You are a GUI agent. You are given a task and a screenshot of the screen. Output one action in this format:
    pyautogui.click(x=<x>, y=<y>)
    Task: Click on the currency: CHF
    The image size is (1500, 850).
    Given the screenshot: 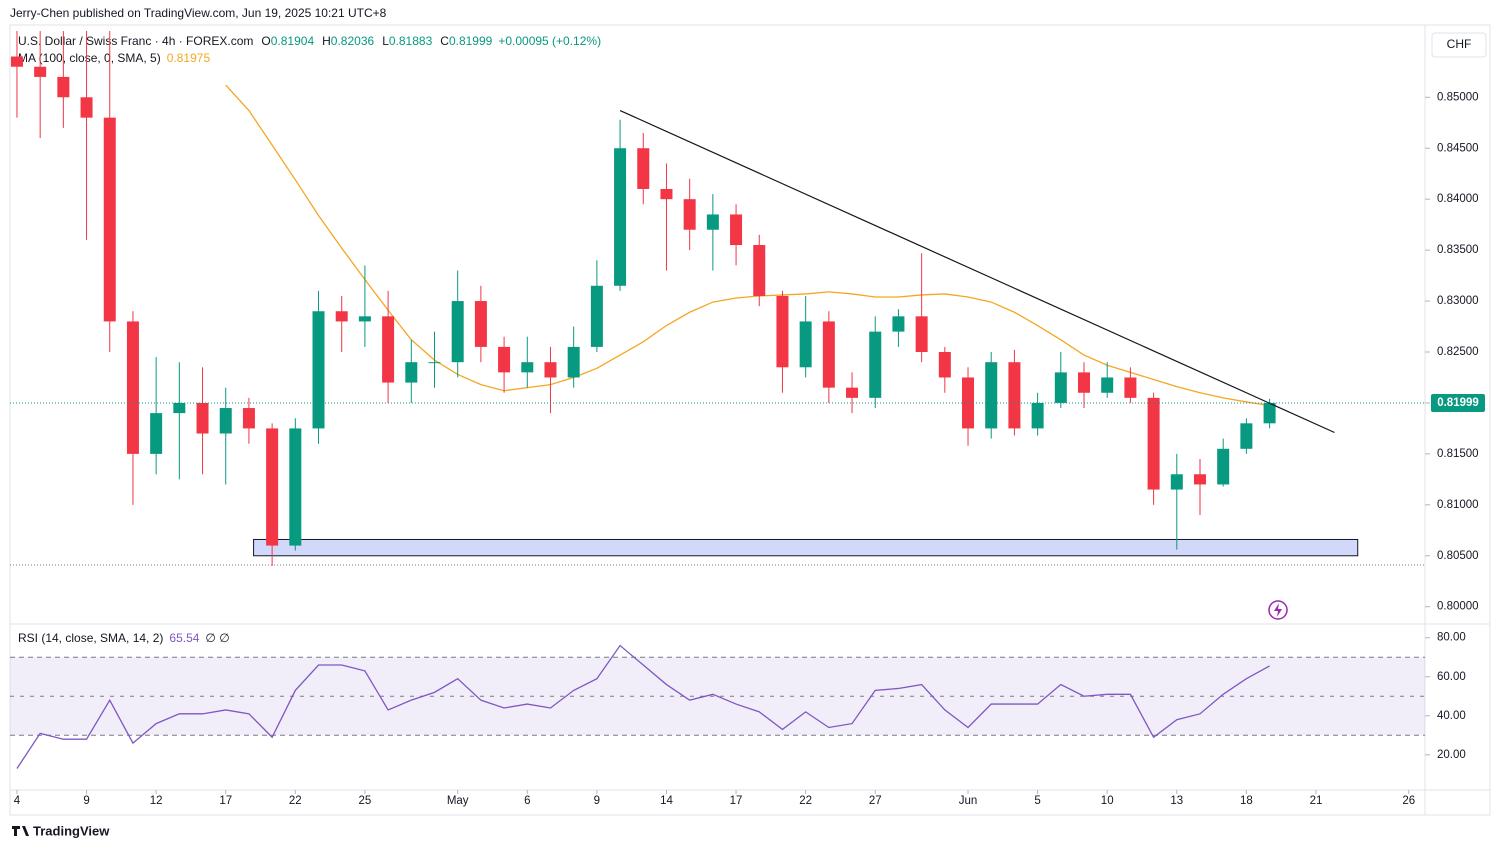 What is the action you would take?
    pyautogui.click(x=1459, y=44)
    